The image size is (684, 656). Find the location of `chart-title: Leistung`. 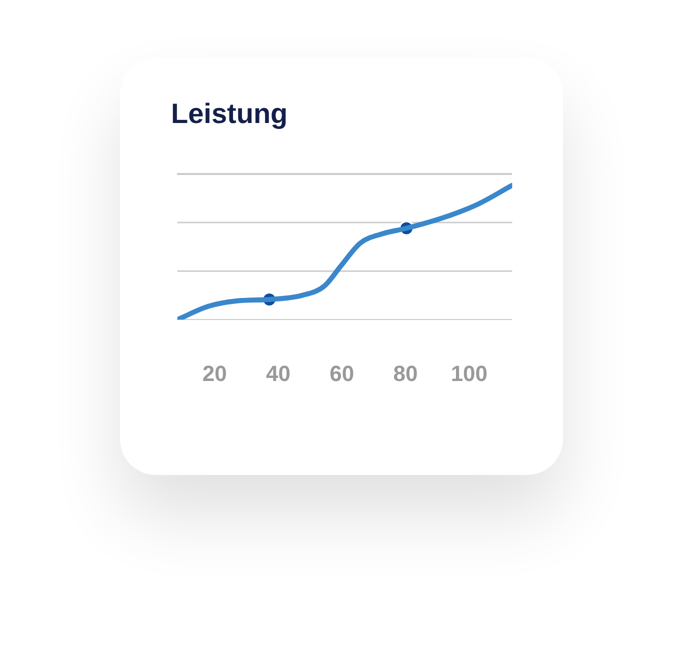

chart-title: Leistung is located at coordinates (229, 114).